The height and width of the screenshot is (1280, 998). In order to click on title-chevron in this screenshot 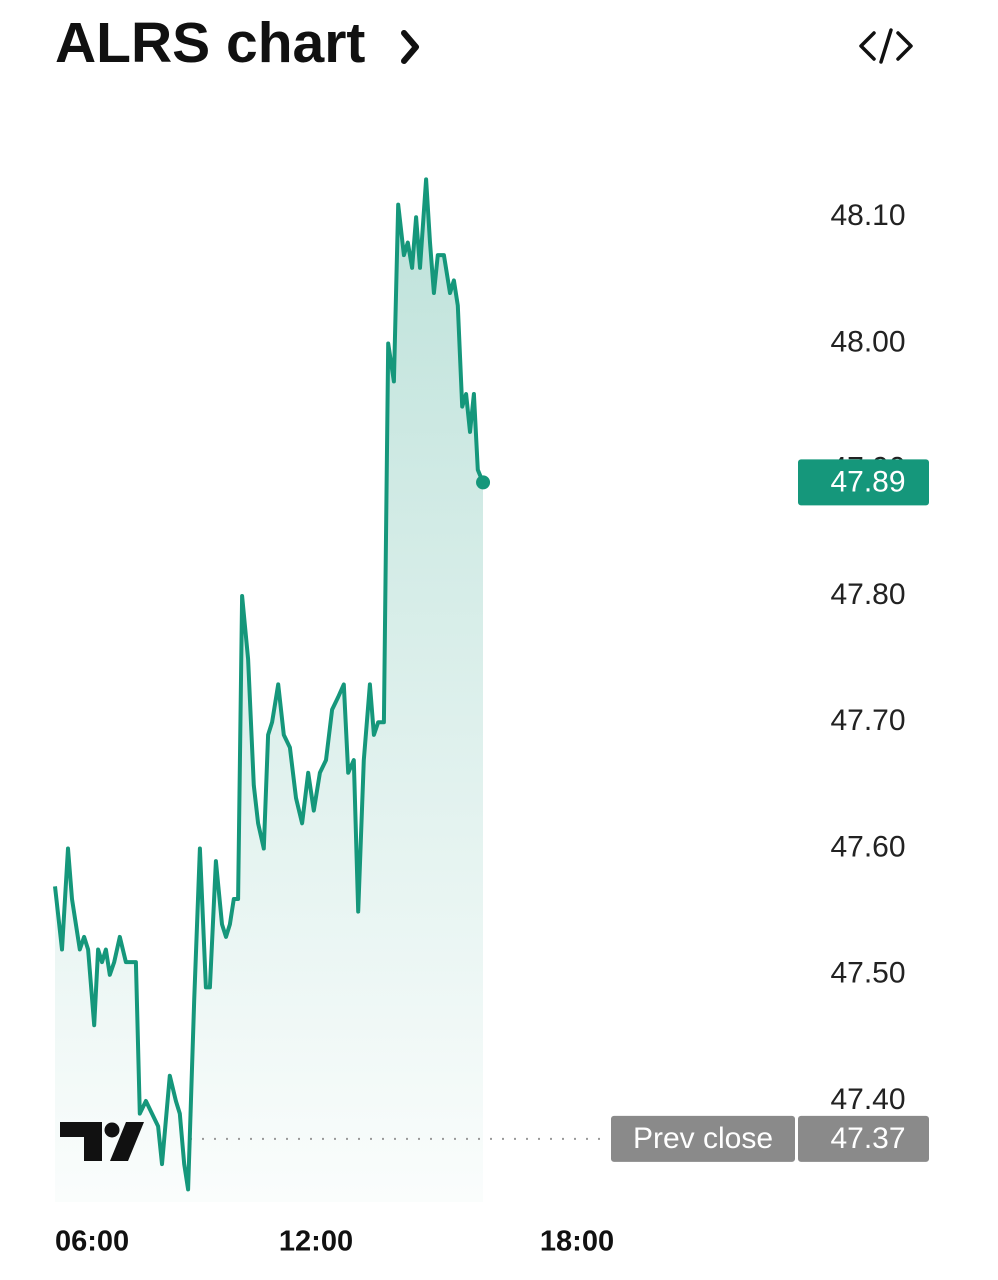, I will do `click(410, 47)`.